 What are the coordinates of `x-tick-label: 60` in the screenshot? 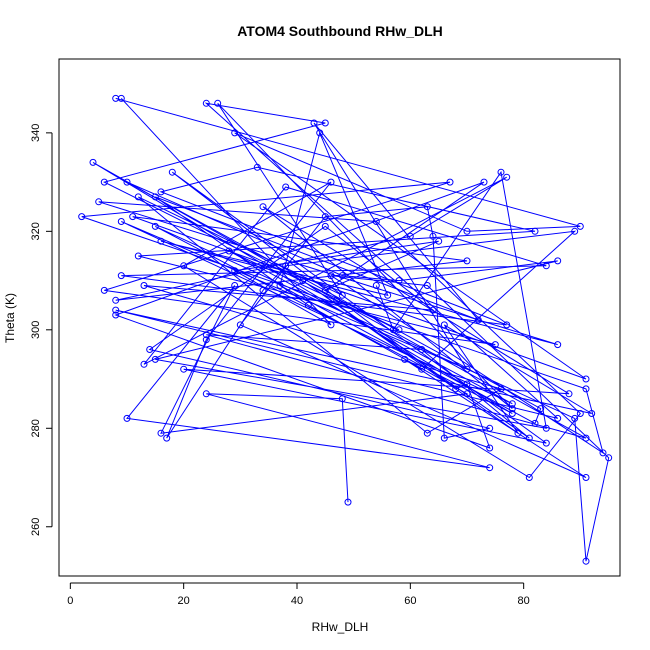 It's located at (410, 601).